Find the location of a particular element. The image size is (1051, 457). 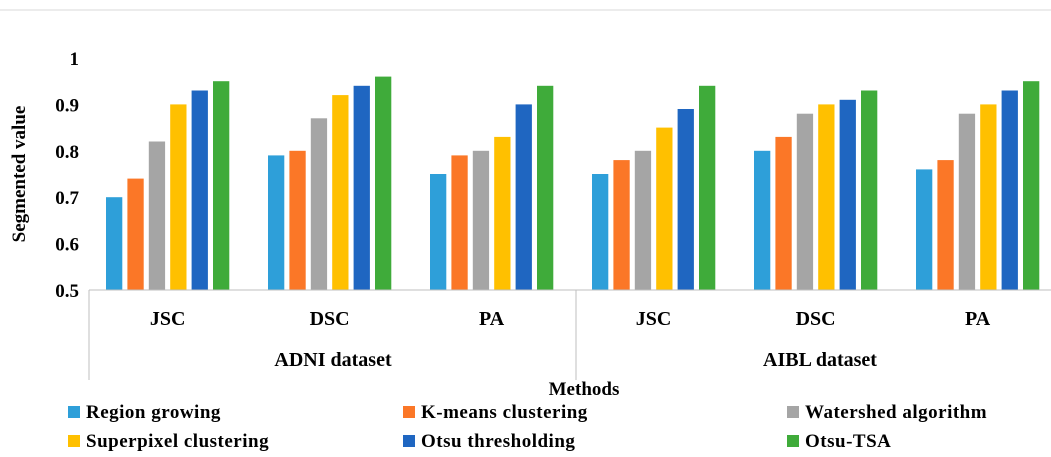

legend-label: Region growing is located at coordinates (153, 412).